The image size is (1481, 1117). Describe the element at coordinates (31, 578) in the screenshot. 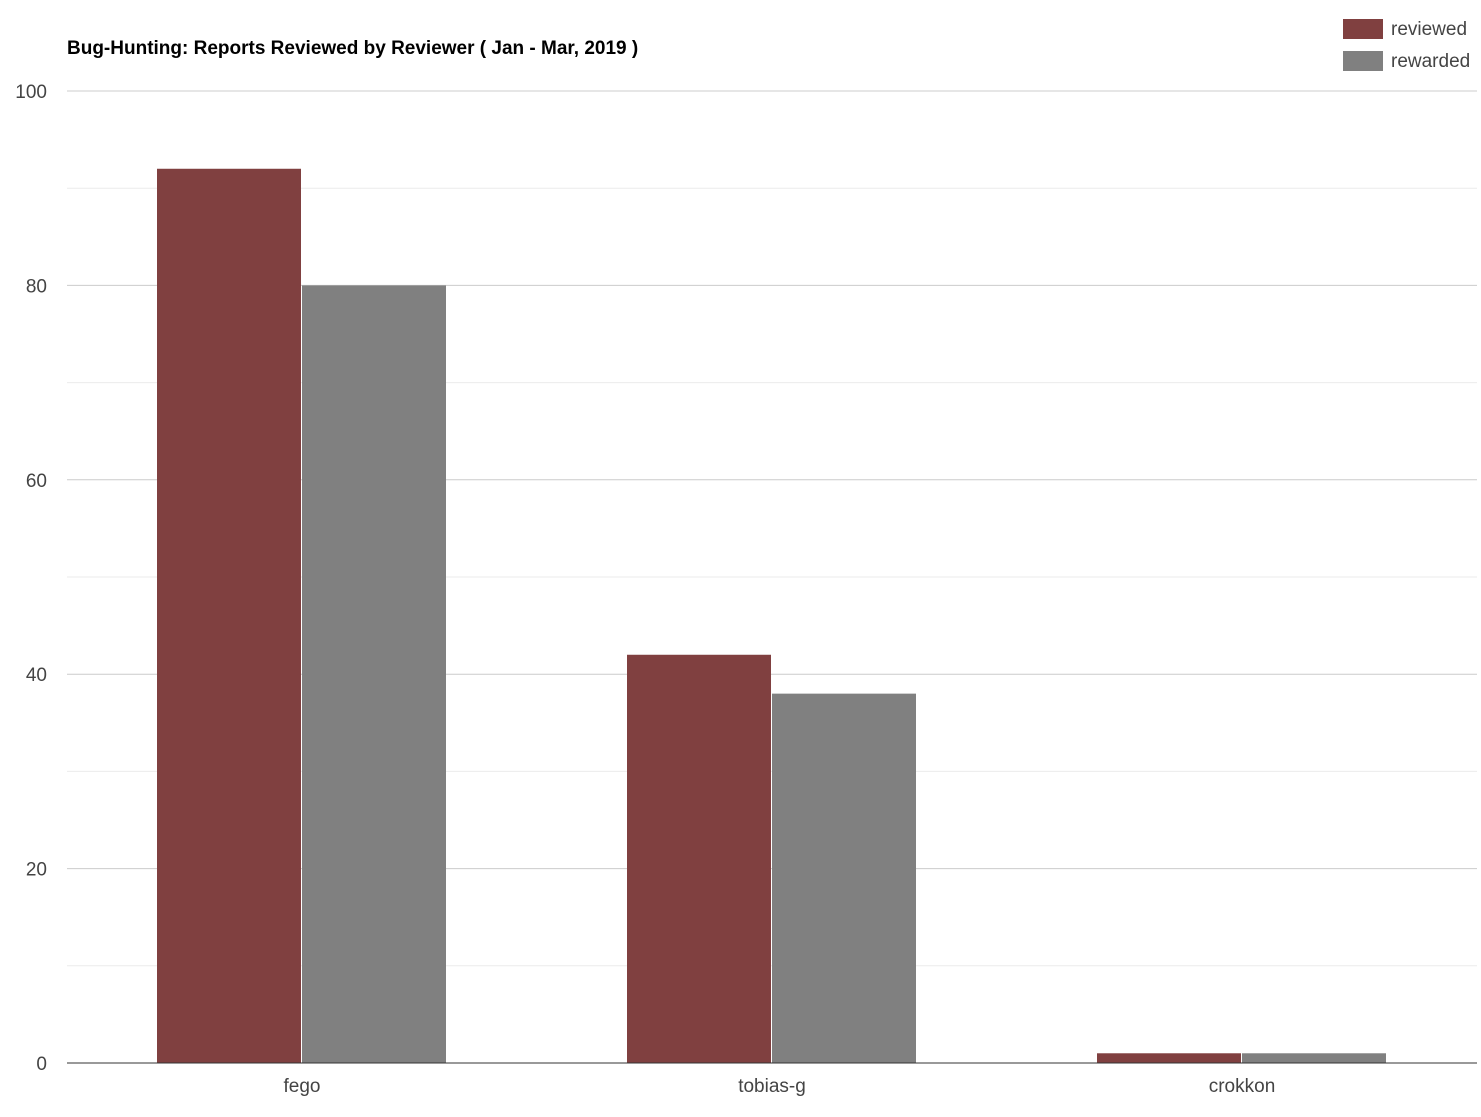

I see `y-axis-tick-labels: 0 20 40 60 80 100` at that location.